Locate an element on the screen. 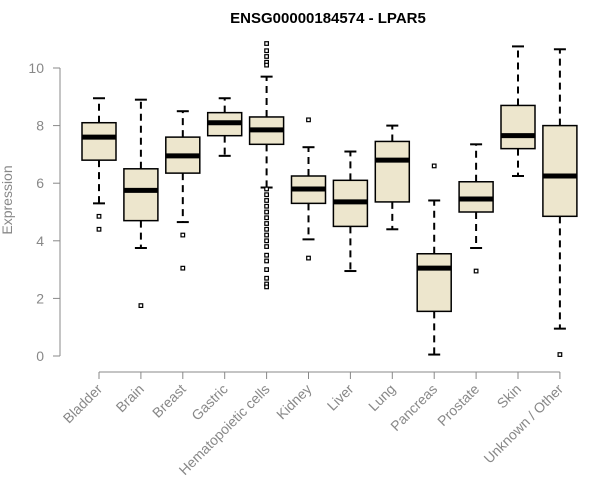  x-tick-label: Lung is located at coordinates (381, 397).